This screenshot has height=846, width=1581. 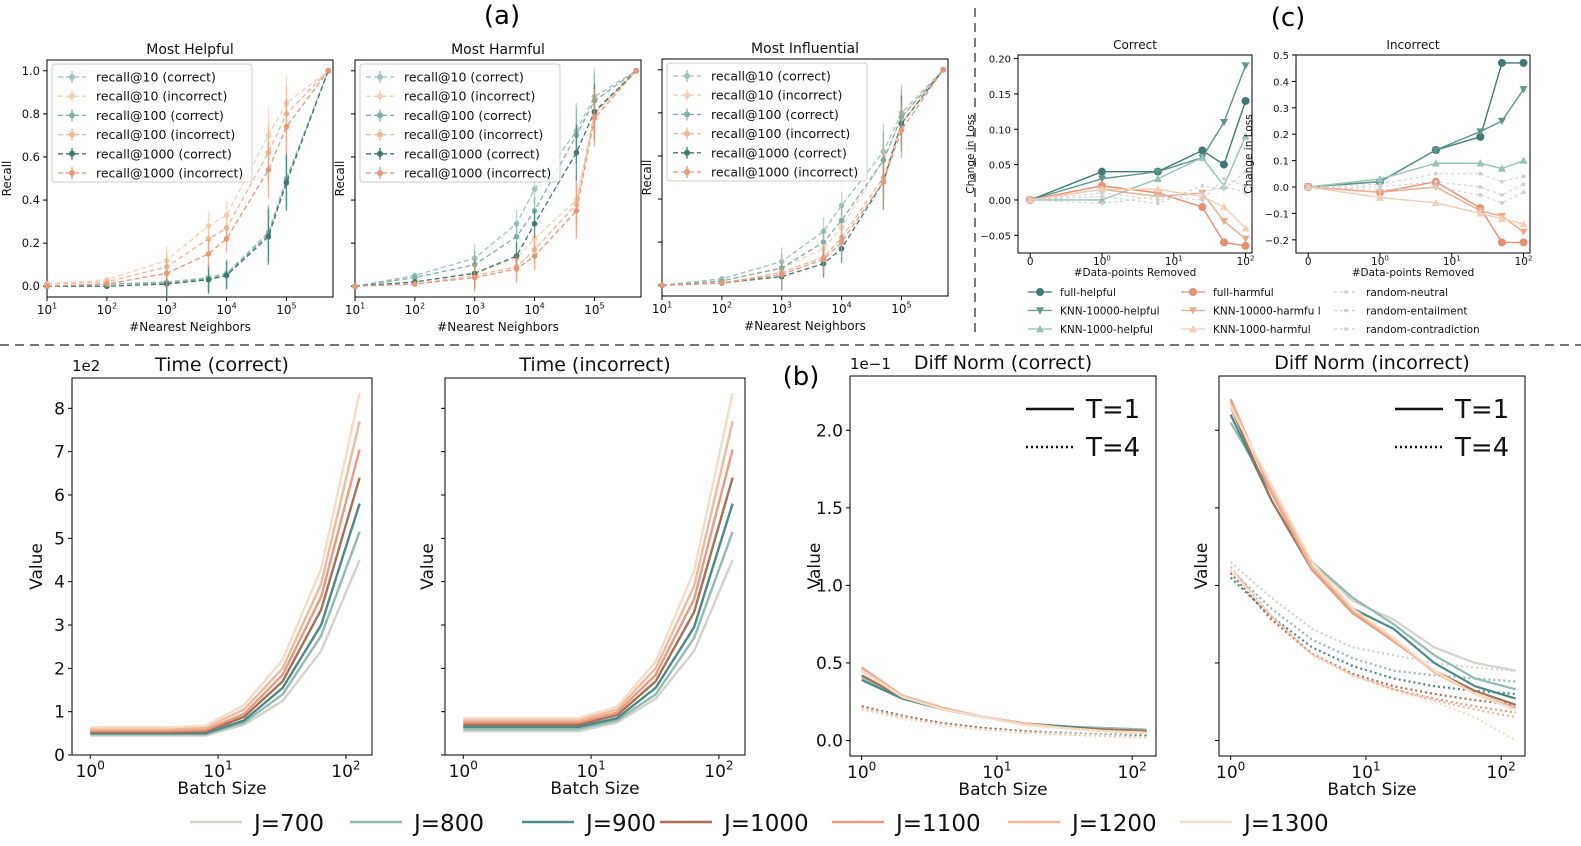 I want to click on x-tick-label: 10⁰, so click(x=90, y=770).